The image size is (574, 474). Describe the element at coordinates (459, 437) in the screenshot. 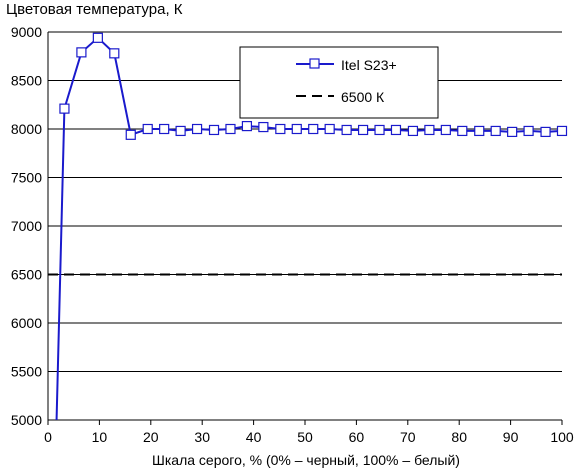

I see `x-tick-label: 80` at that location.